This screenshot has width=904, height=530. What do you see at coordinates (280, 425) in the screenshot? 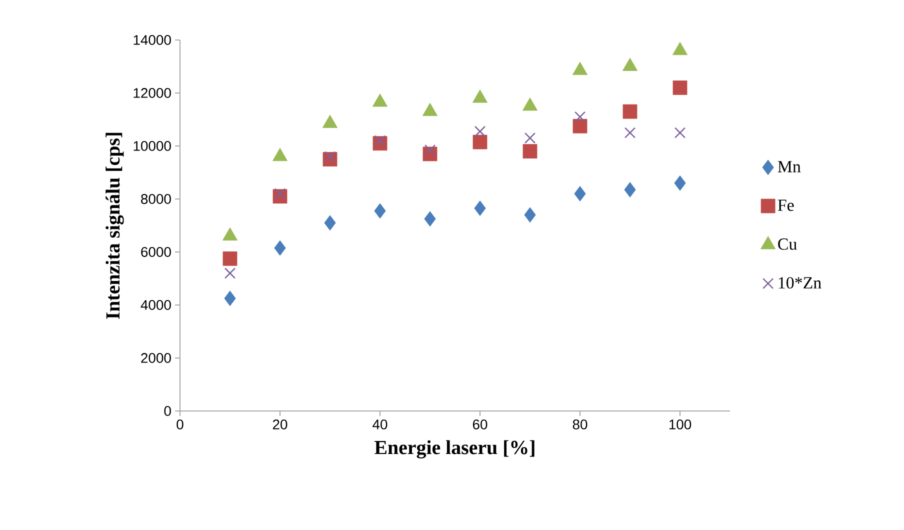
I see `x-tick-label: 20` at bounding box center [280, 425].